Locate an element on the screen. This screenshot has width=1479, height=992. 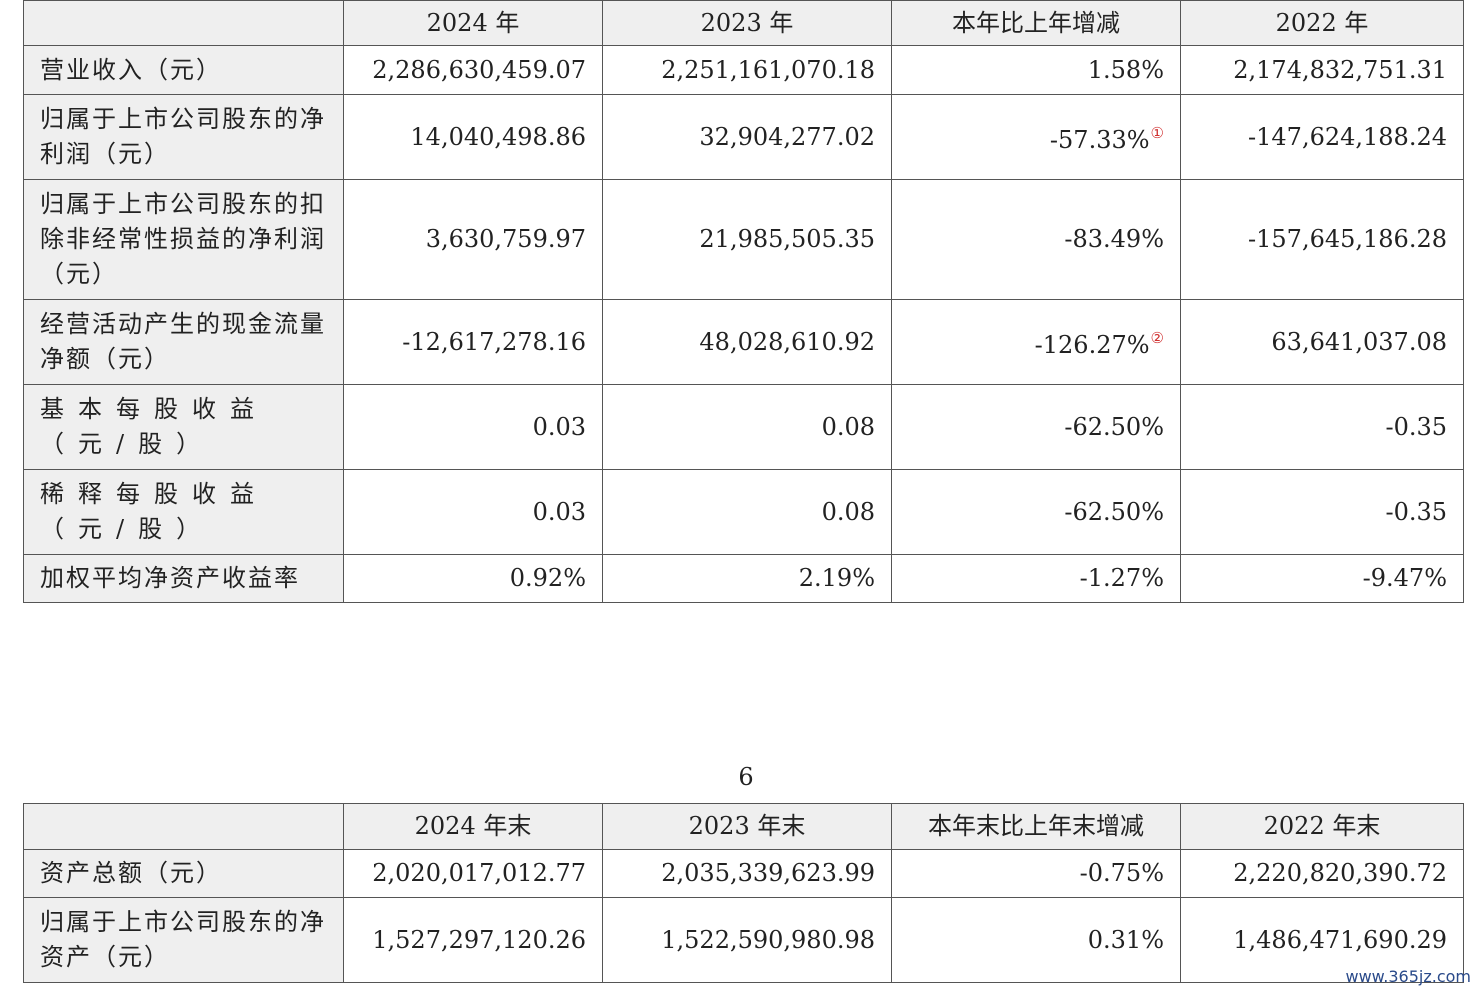
row-label: 资产总额（元） is located at coordinates (183, 873).